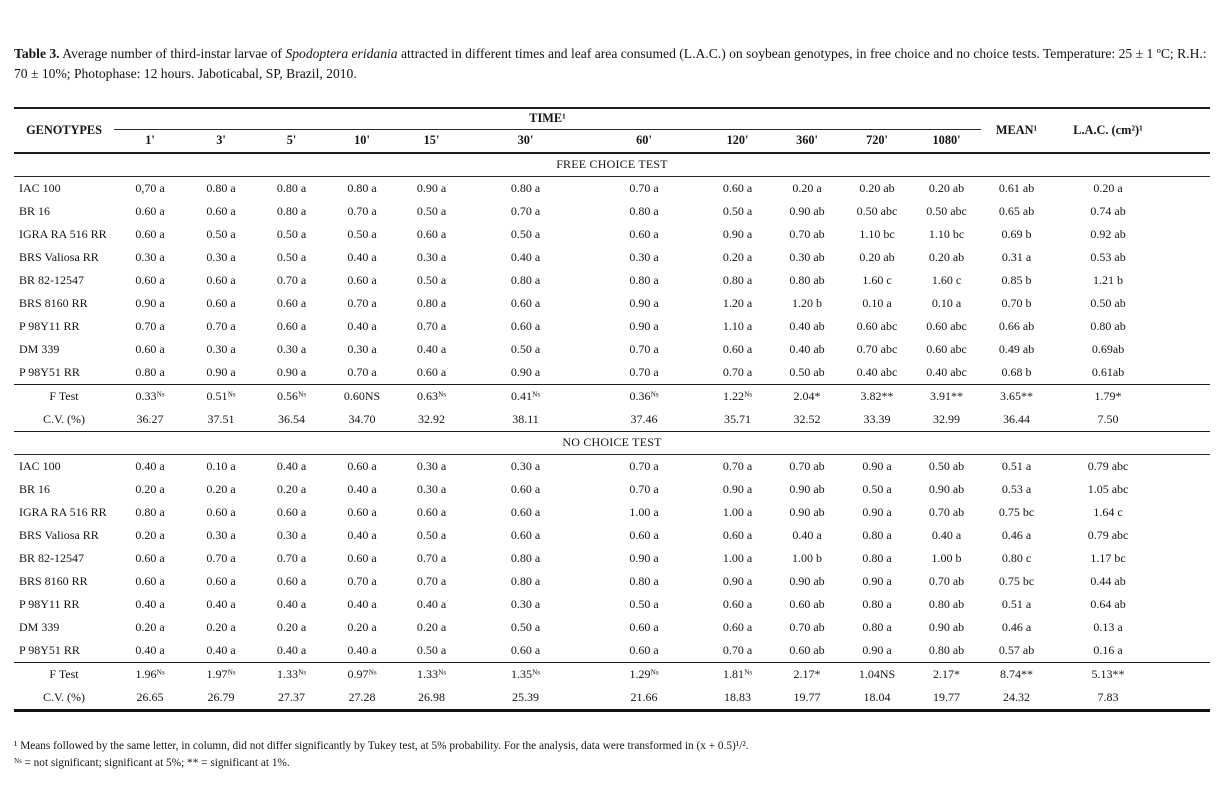 The height and width of the screenshot is (800, 1224). I want to click on cv-row-value: 37.46, so click(644, 419).